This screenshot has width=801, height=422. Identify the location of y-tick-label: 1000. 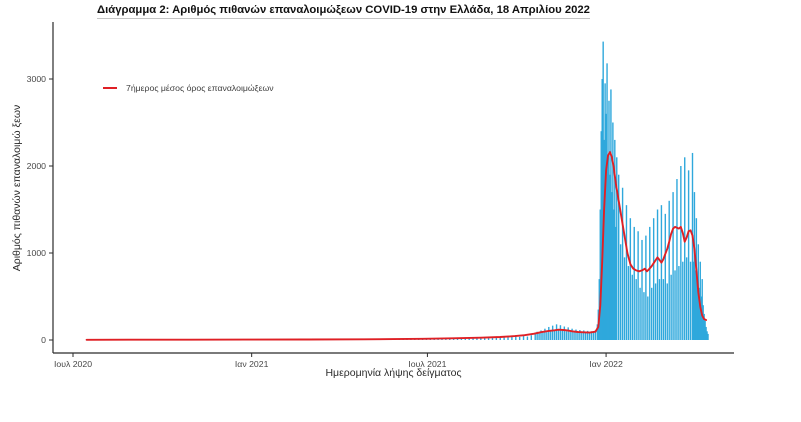
(36, 253).